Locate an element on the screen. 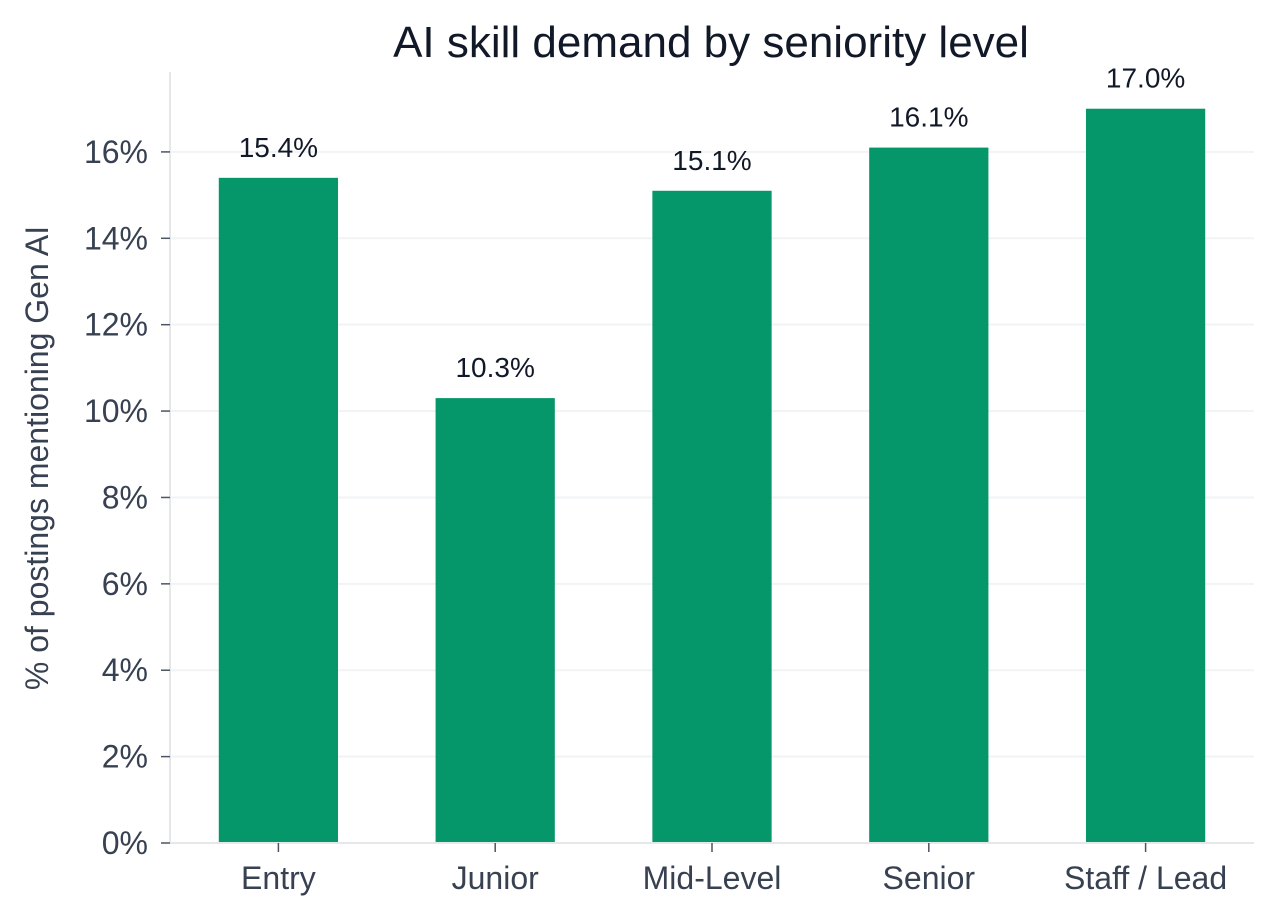 The width and height of the screenshot is (1274, 918). y-tick-label: 12% is located at coordinates (116, 325).